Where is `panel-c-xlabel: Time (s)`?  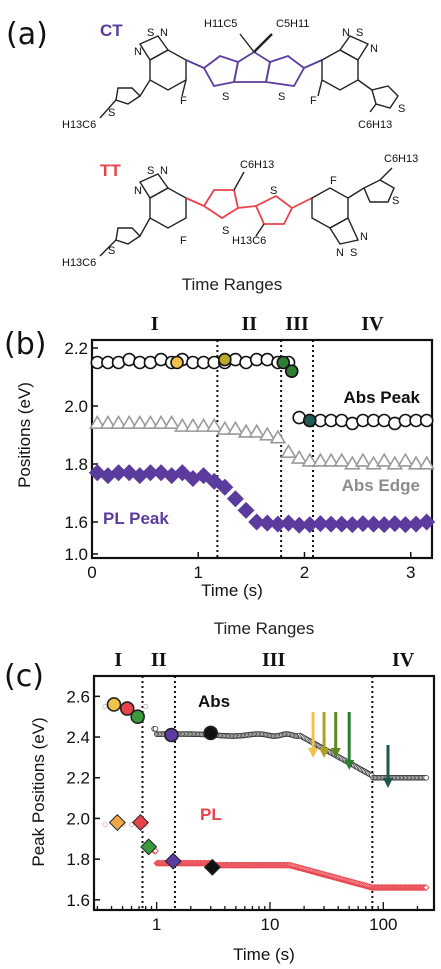 panel-c-xlabel: Time (s) is located at coordinates (264, 954).